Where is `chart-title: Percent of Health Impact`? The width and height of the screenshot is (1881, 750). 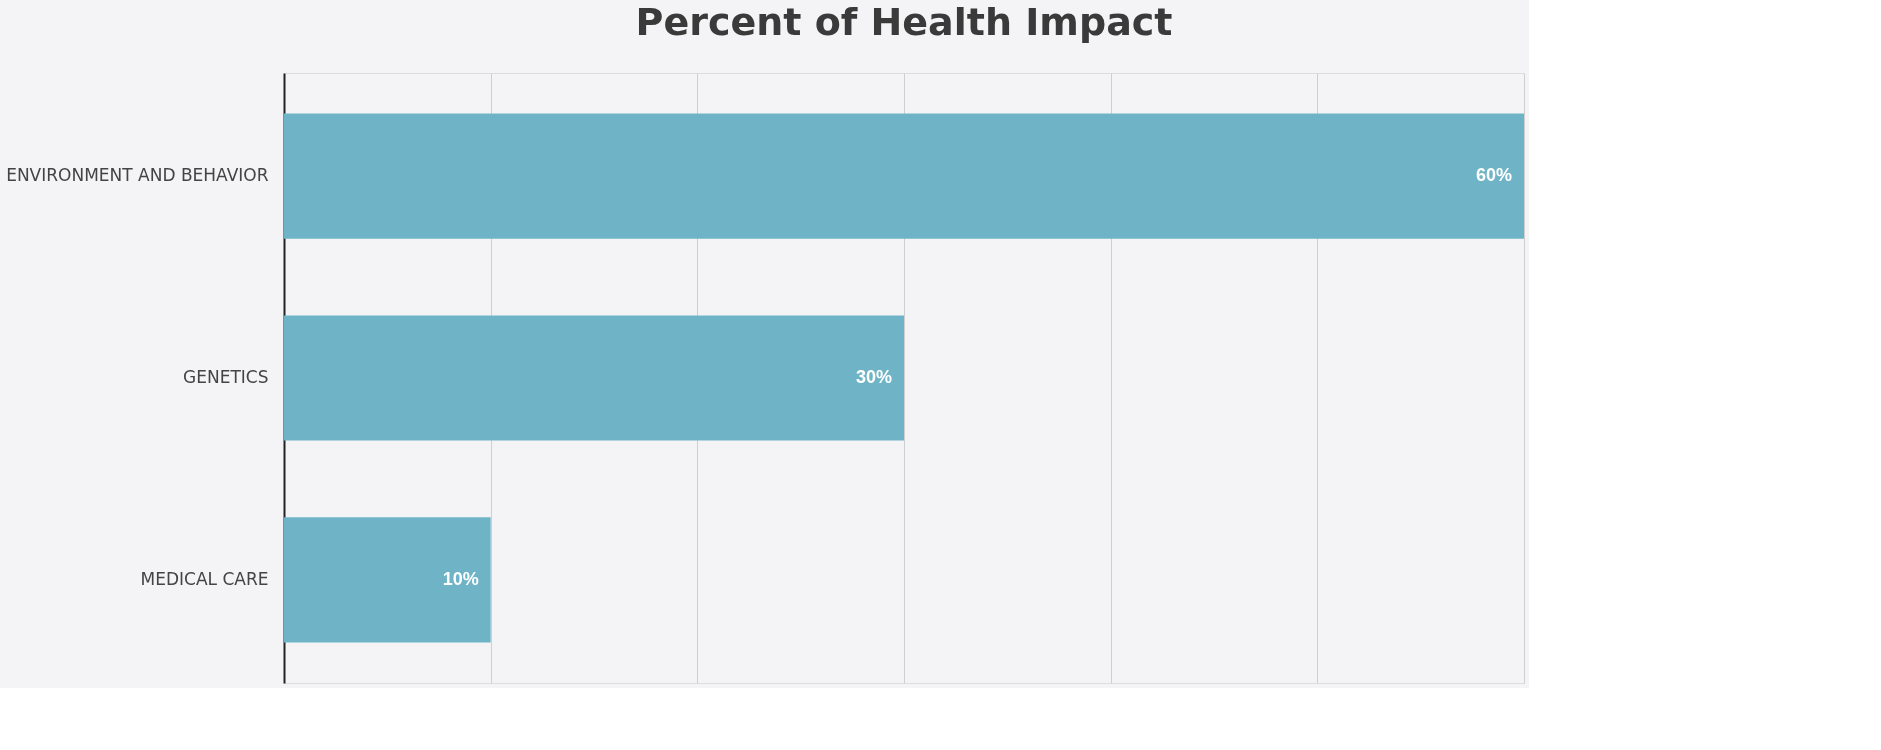 chart-title: Percent of Health Impact is located at coordinates (904, 22).